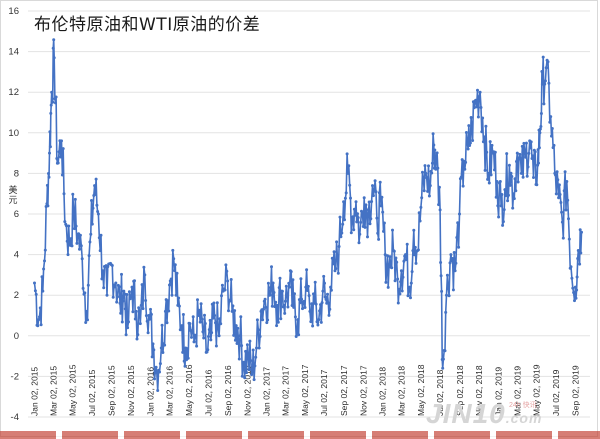  Describe the element at coordinates (267, 391) in the screenshot. I see `x-tick-label: Jan 02, 2017` at that location.